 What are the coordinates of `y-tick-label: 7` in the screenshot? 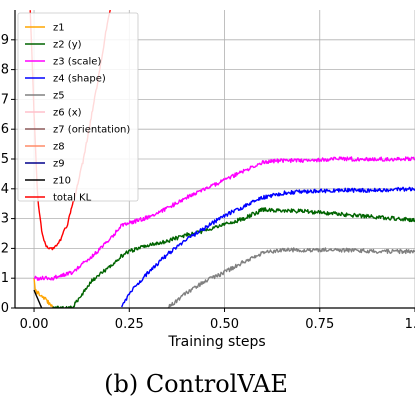 It's located at (5, 99).